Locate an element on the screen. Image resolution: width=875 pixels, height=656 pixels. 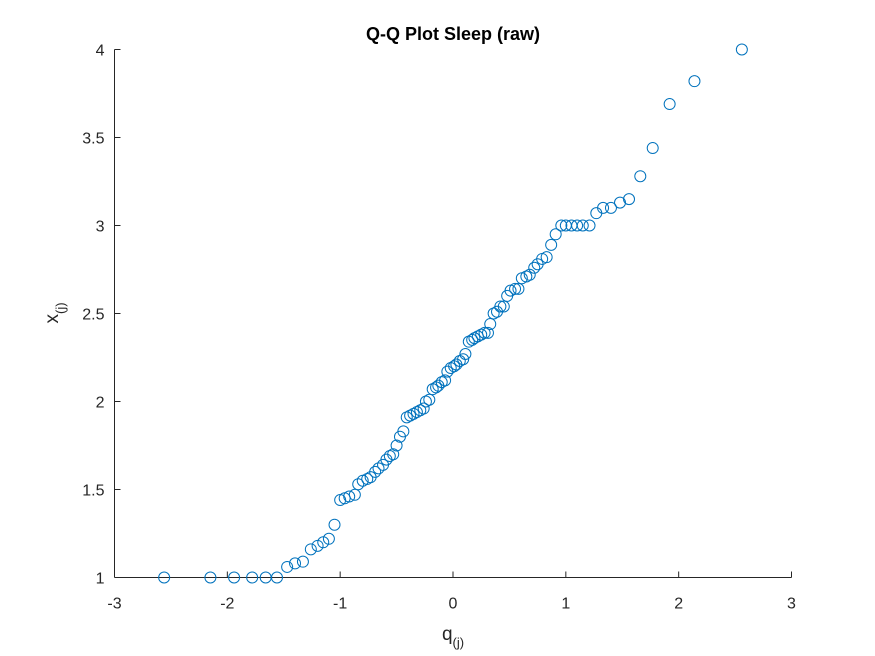
x-axis-label: q(j) is located at coordinates (453, 637).